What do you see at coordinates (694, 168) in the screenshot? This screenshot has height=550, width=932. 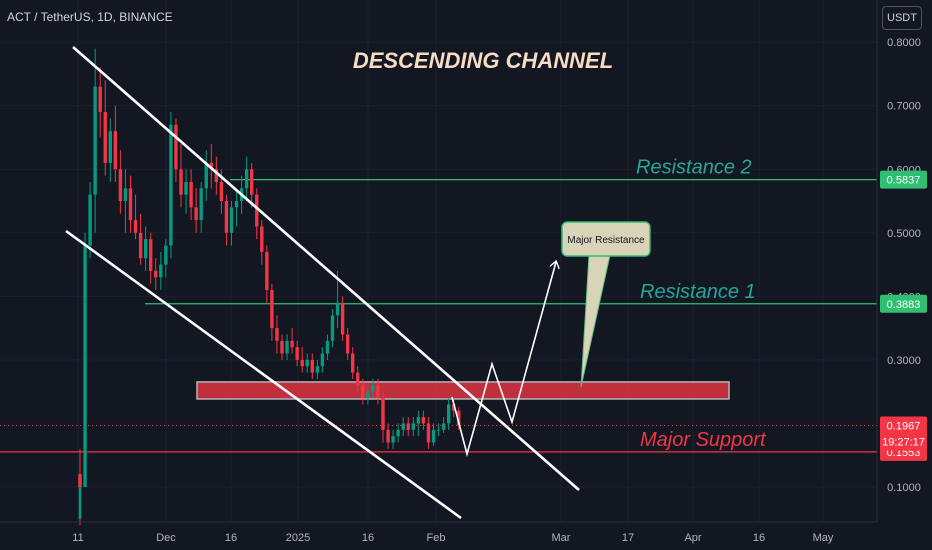 I see `level-label: Resistance 2` at bounding box center [694, 168].